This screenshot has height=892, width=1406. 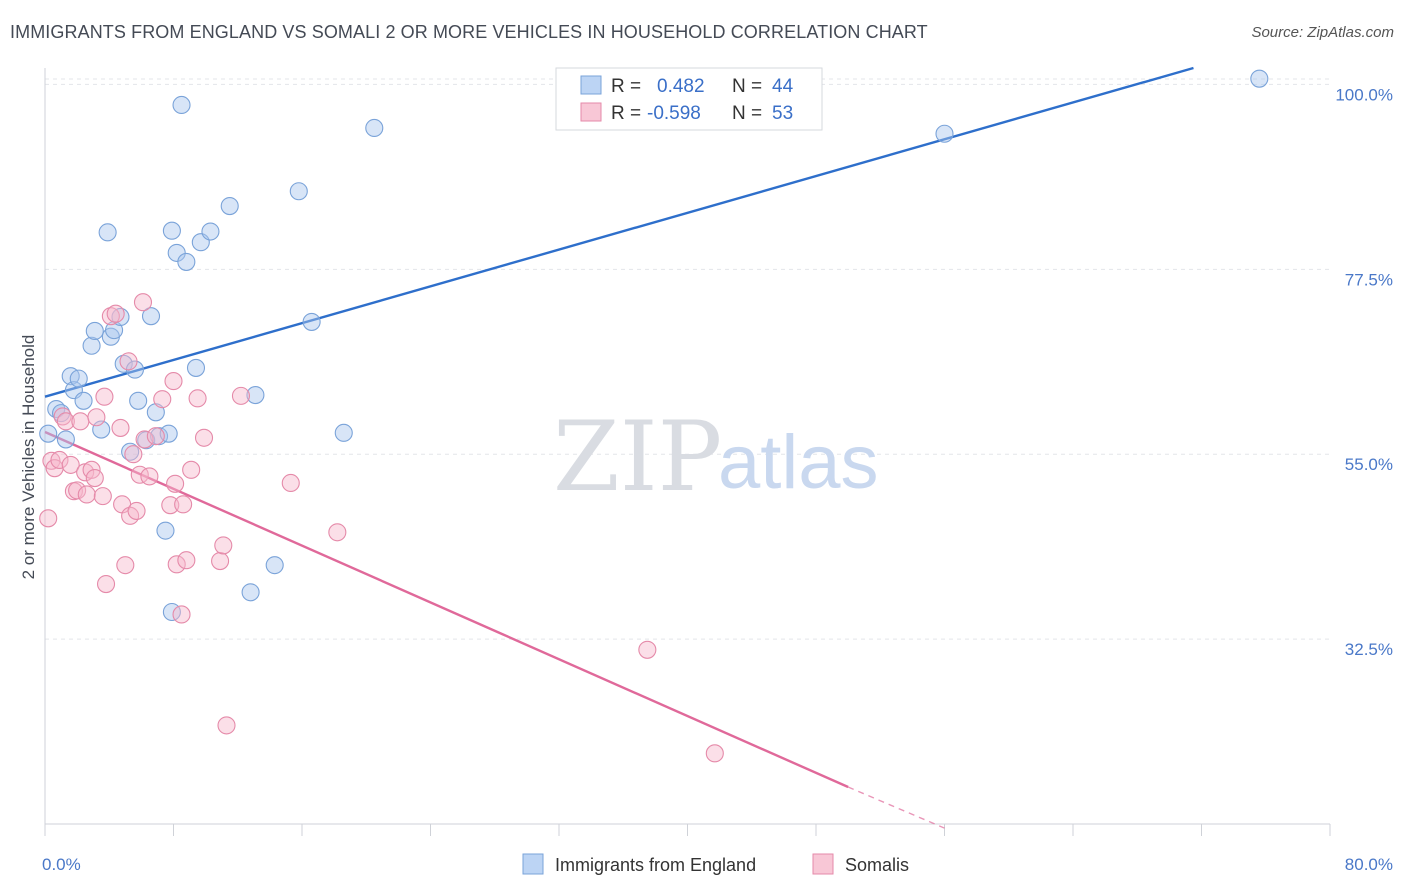 I want to click on x-tick-label-1: 80.0%, so click(x=1369, y=864).